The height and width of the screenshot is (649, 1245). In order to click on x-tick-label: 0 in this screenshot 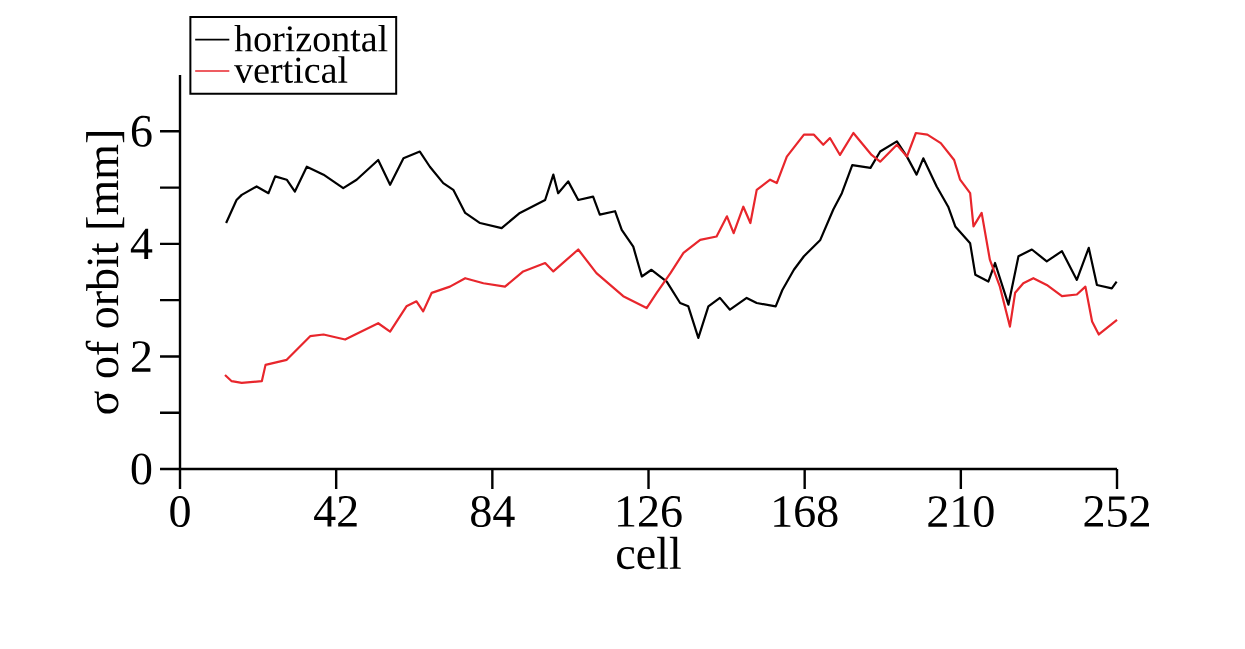, I will do `click(180, 512)`.